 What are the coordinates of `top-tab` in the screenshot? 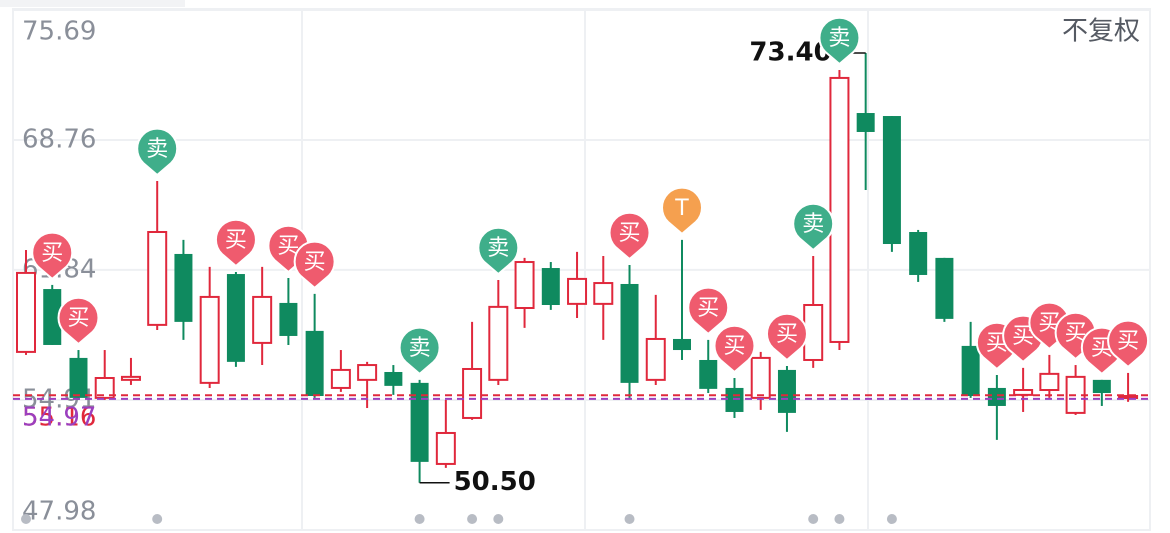 It's located at (92, 3).